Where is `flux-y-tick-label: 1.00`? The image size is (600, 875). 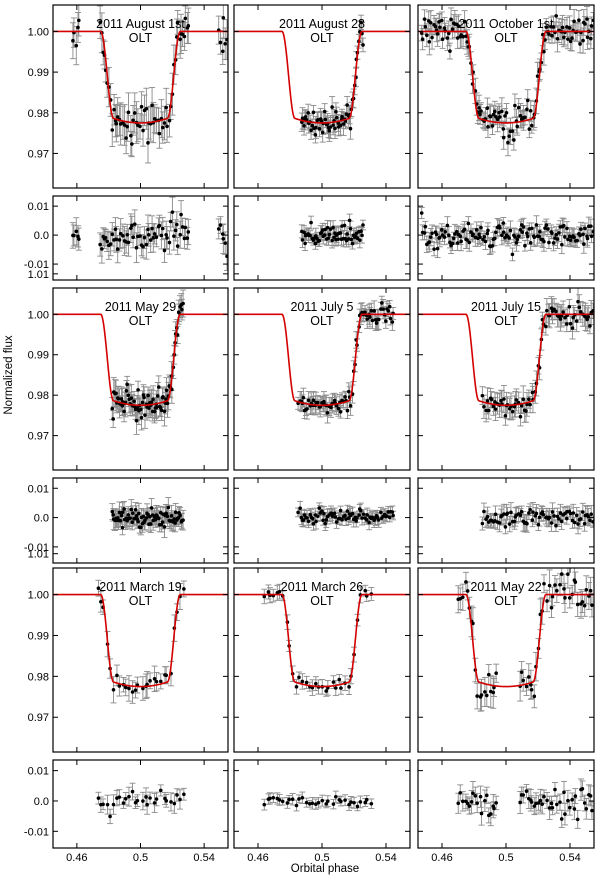
flux-y-tick-label: 1.00 is located at coordinates (38, 315).